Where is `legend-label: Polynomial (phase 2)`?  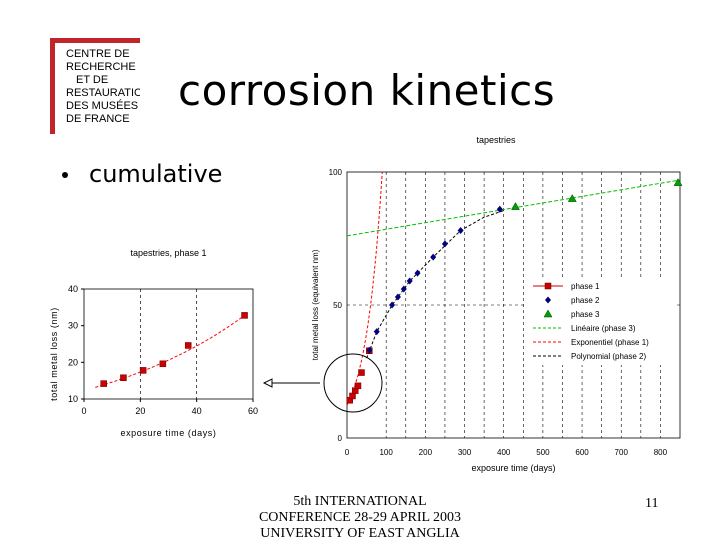 legend-label: Polynomial (phase 2) is located at coordinates (608, 356).